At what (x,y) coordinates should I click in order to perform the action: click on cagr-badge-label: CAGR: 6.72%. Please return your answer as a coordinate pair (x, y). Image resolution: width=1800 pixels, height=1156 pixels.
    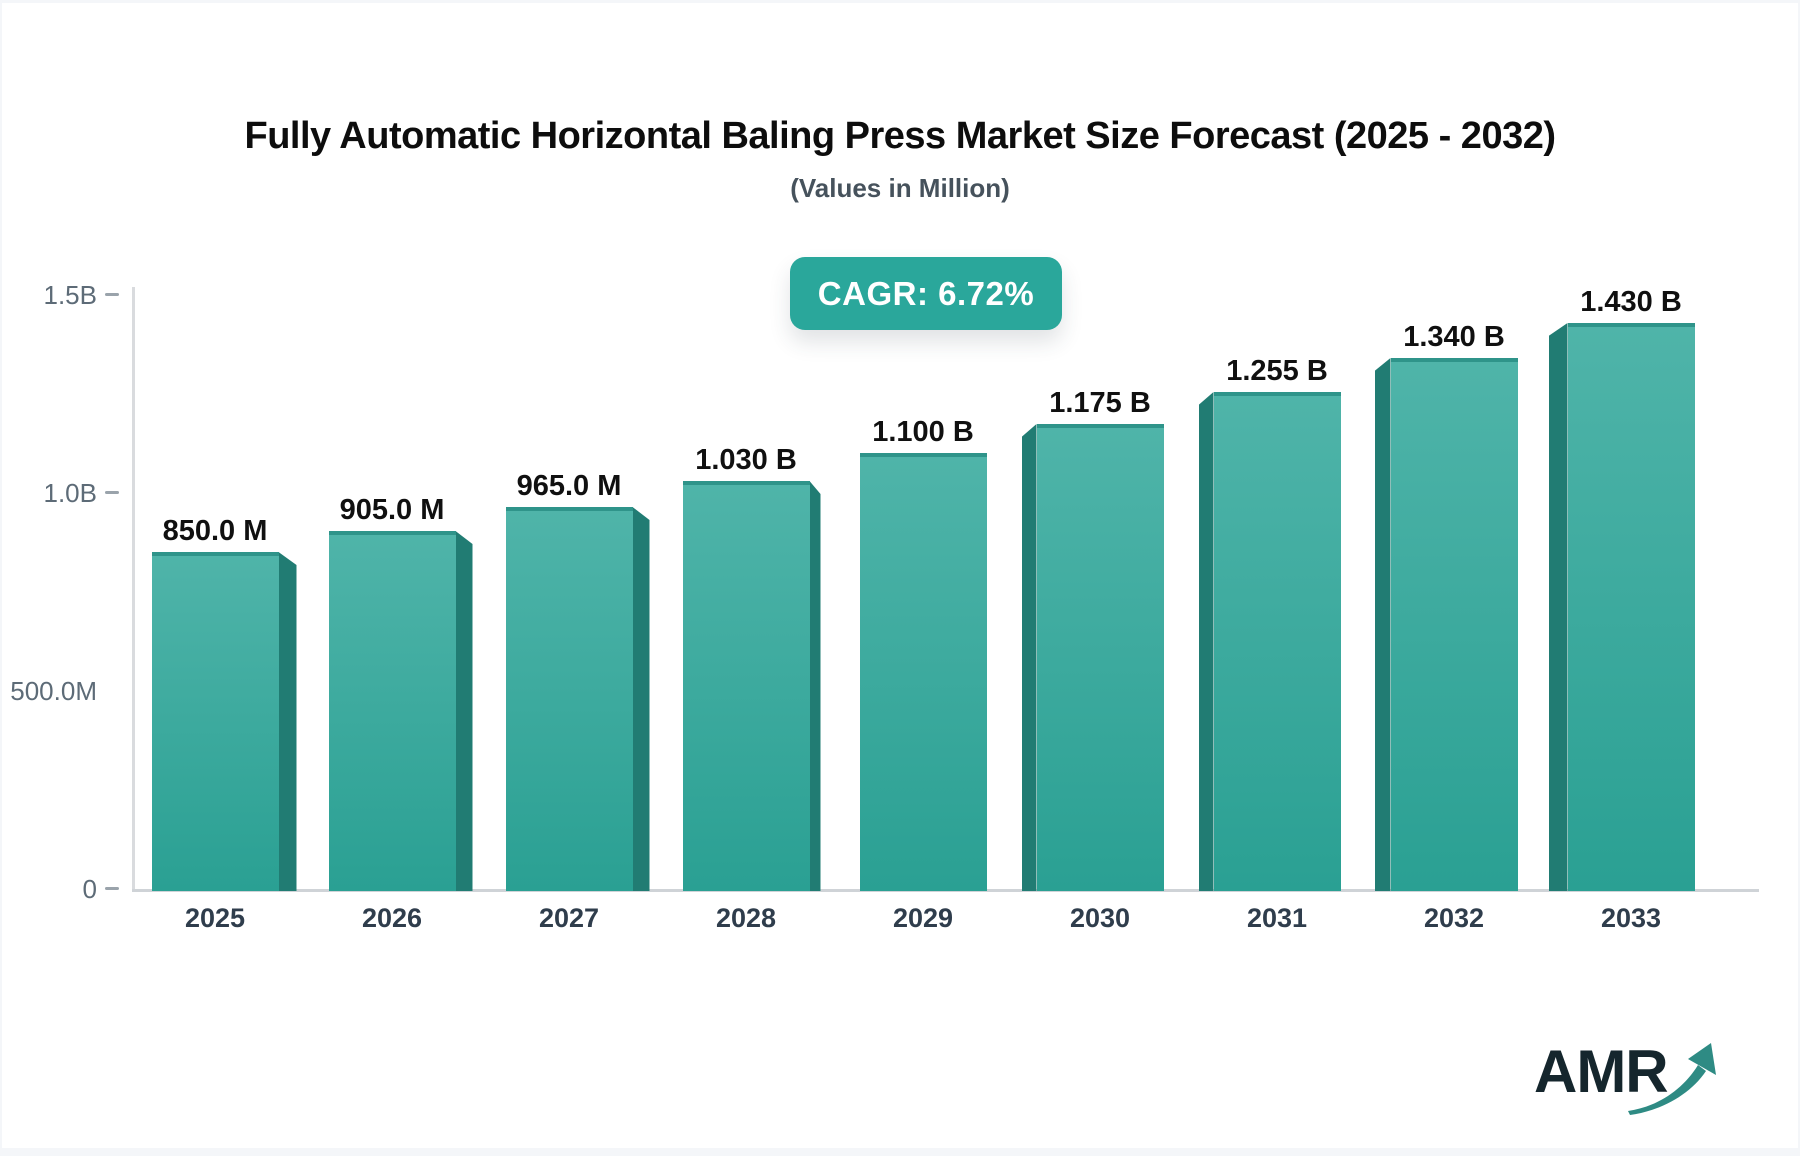
    Looking at the image, I should click on (926, 293).